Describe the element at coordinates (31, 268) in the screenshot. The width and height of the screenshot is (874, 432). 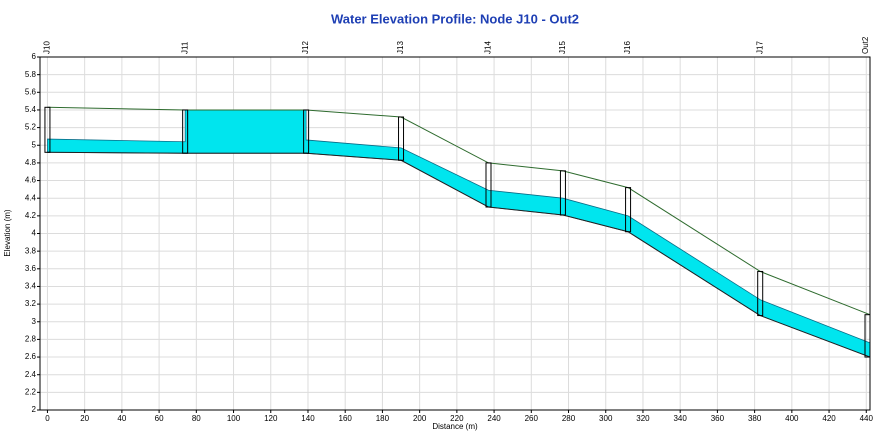
I see `y-tick-label: 3.6` at that location.